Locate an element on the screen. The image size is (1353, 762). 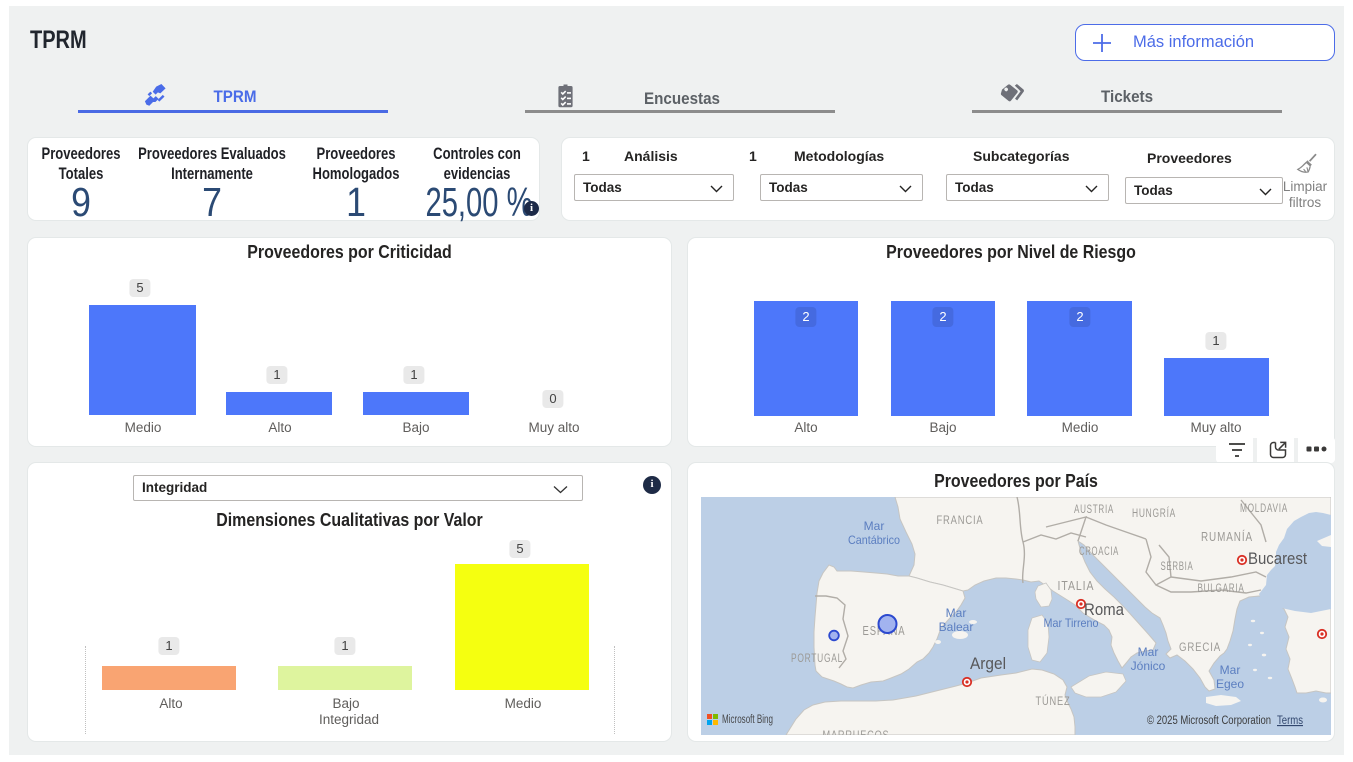
svg-text: ITALIA is located at coordinates (1076, 585).